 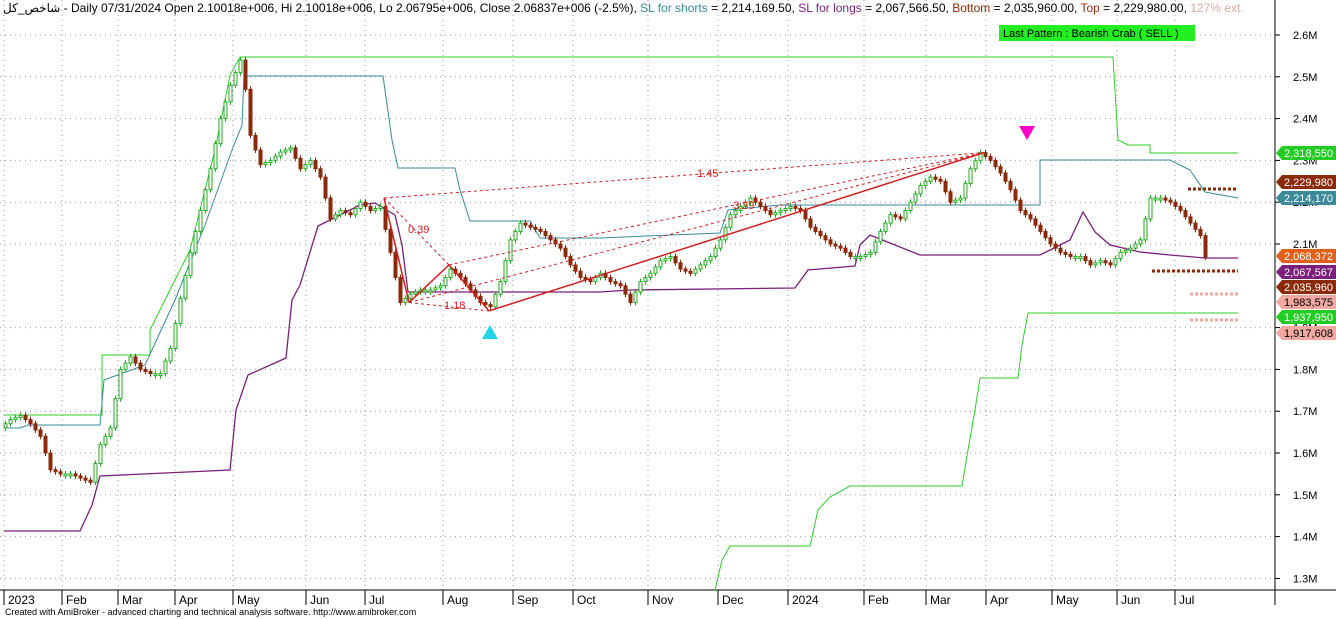 What do you see at coordinates (1217, 8) in the screenshot?
I see `header-ext-label: 127% ext.` at bounding box center [1217, 8].